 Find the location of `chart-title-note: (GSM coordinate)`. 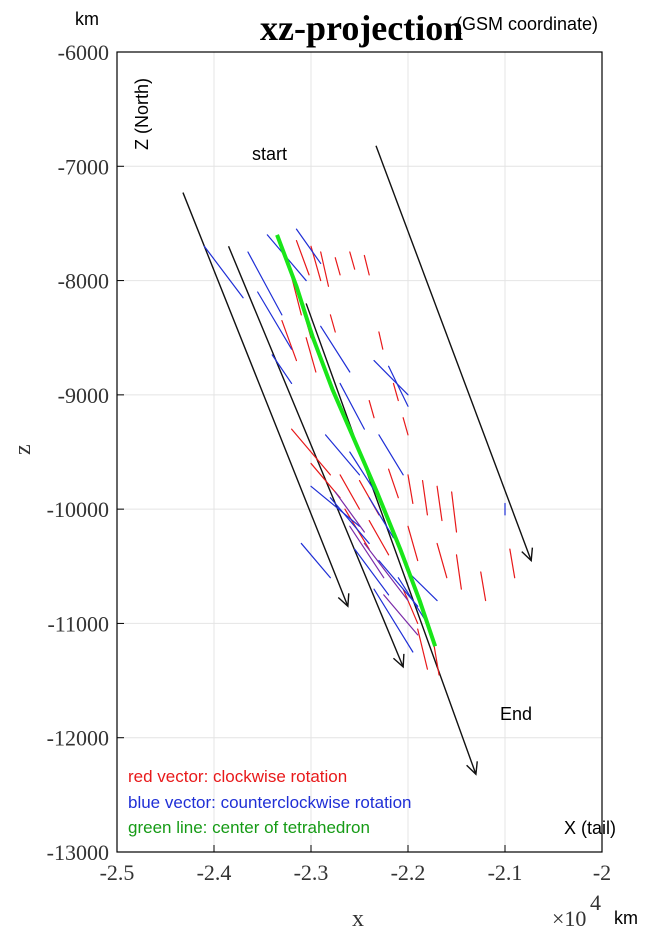

chart-title-note: (GSM coordinate) is located at coordinates (527, 24).